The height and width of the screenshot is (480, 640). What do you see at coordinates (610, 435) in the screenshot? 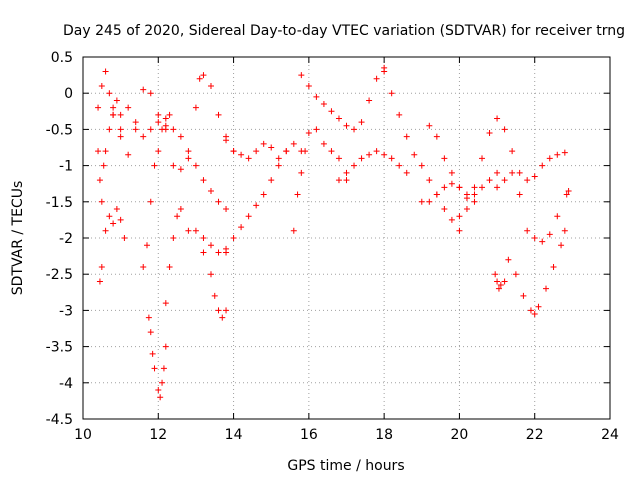
I see `x-tick-label: 24` at bounding box center [610, 435].